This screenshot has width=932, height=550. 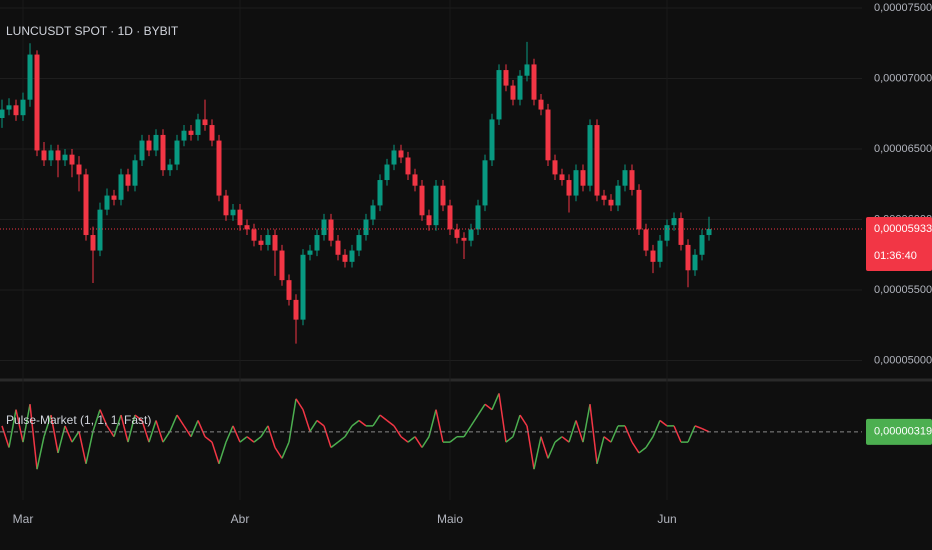 I want to click on indicator-title: Pulse-Market (1, 1, 1, Fast), so click(x=78, y=420).